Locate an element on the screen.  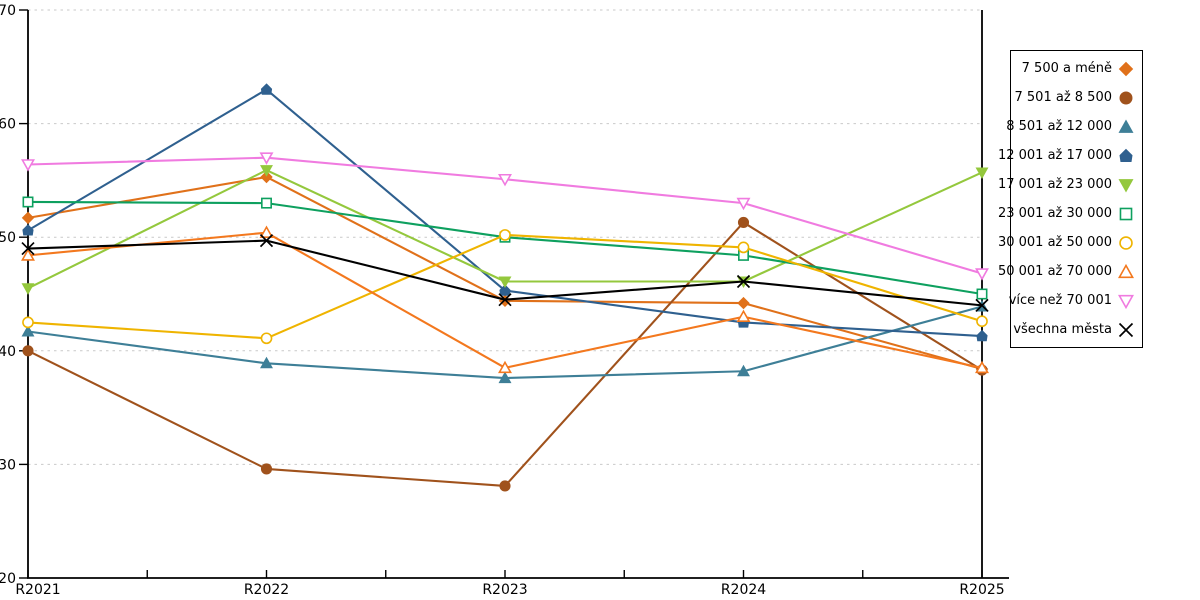
legend-item-label: 8 501 až 12 000 is located at coordinates (1059, 126).